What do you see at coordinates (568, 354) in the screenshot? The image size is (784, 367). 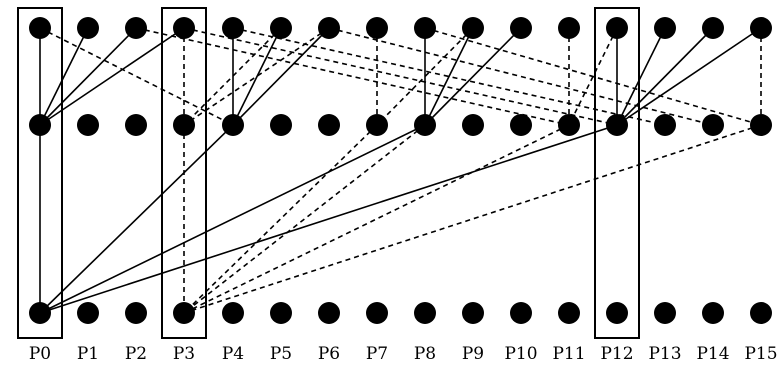 I see `label-p11: P11` at bounding box center [568, 354].